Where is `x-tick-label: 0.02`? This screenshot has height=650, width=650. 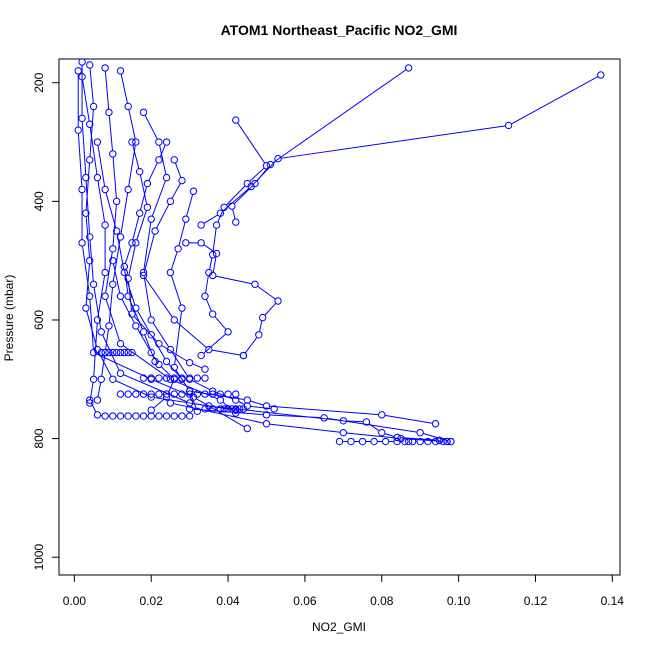
x-tick-label: 0.02 is located at coordinates (152, 601).